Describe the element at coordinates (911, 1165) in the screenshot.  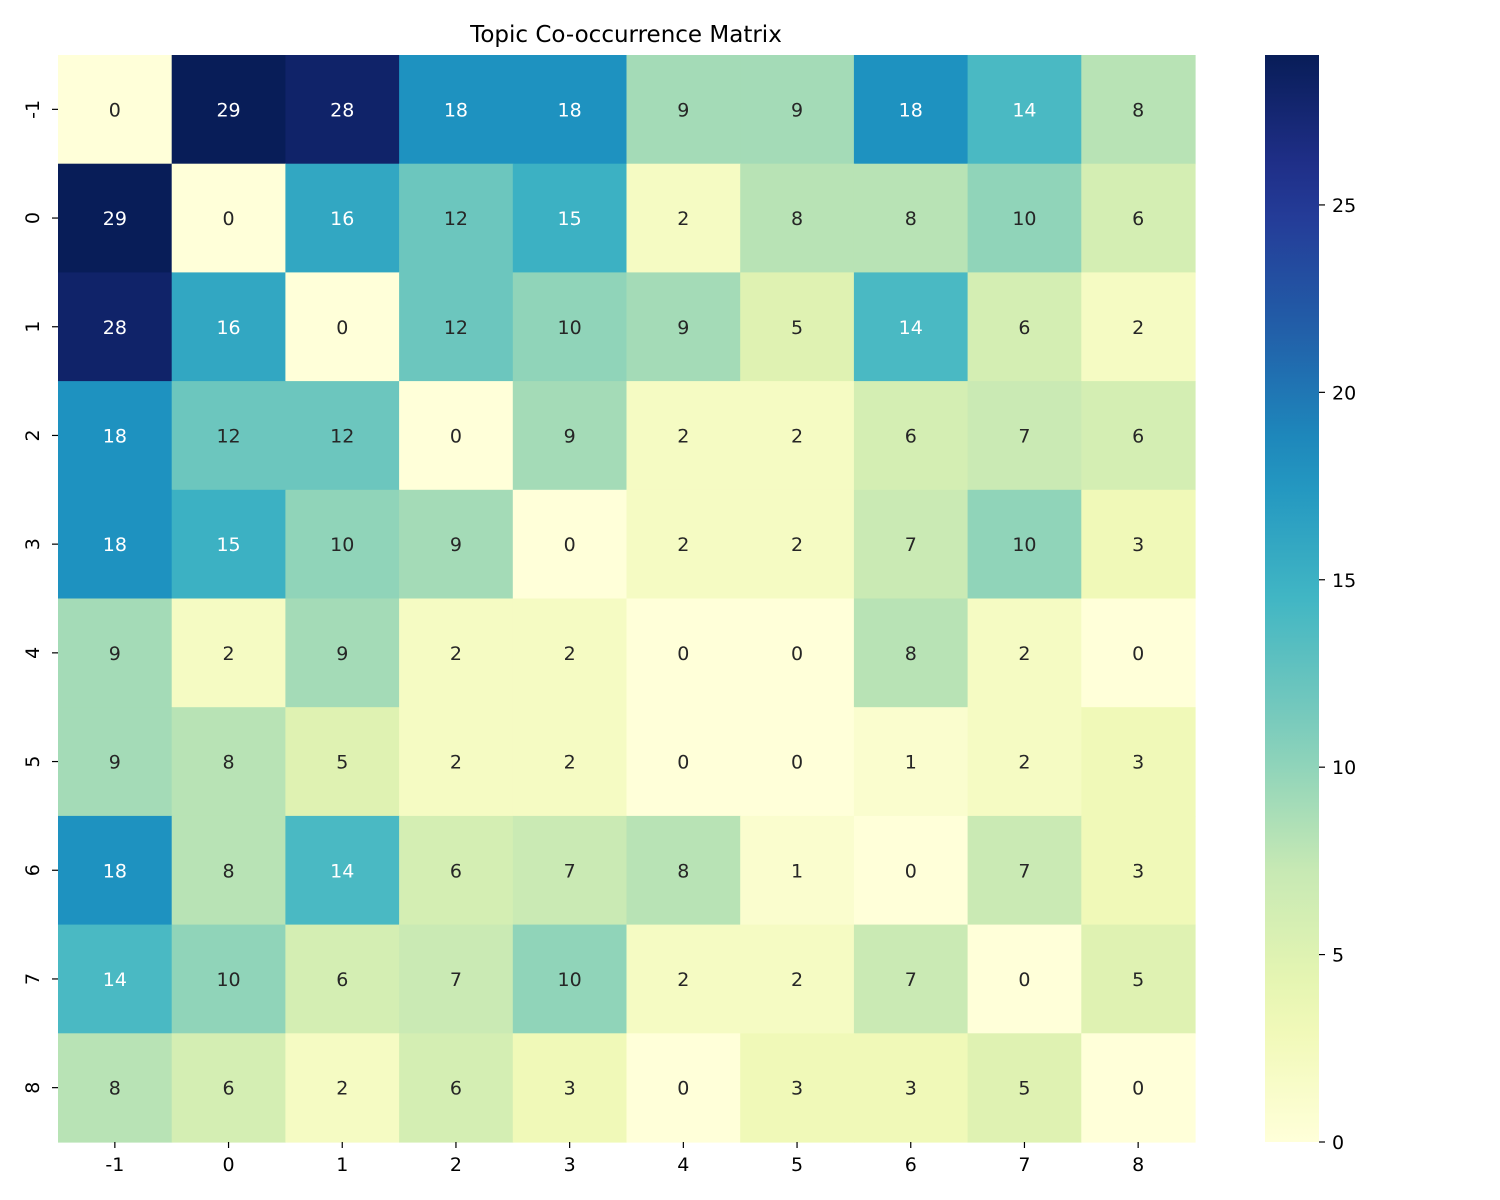
I see `x-tick-label: 6` at that location.